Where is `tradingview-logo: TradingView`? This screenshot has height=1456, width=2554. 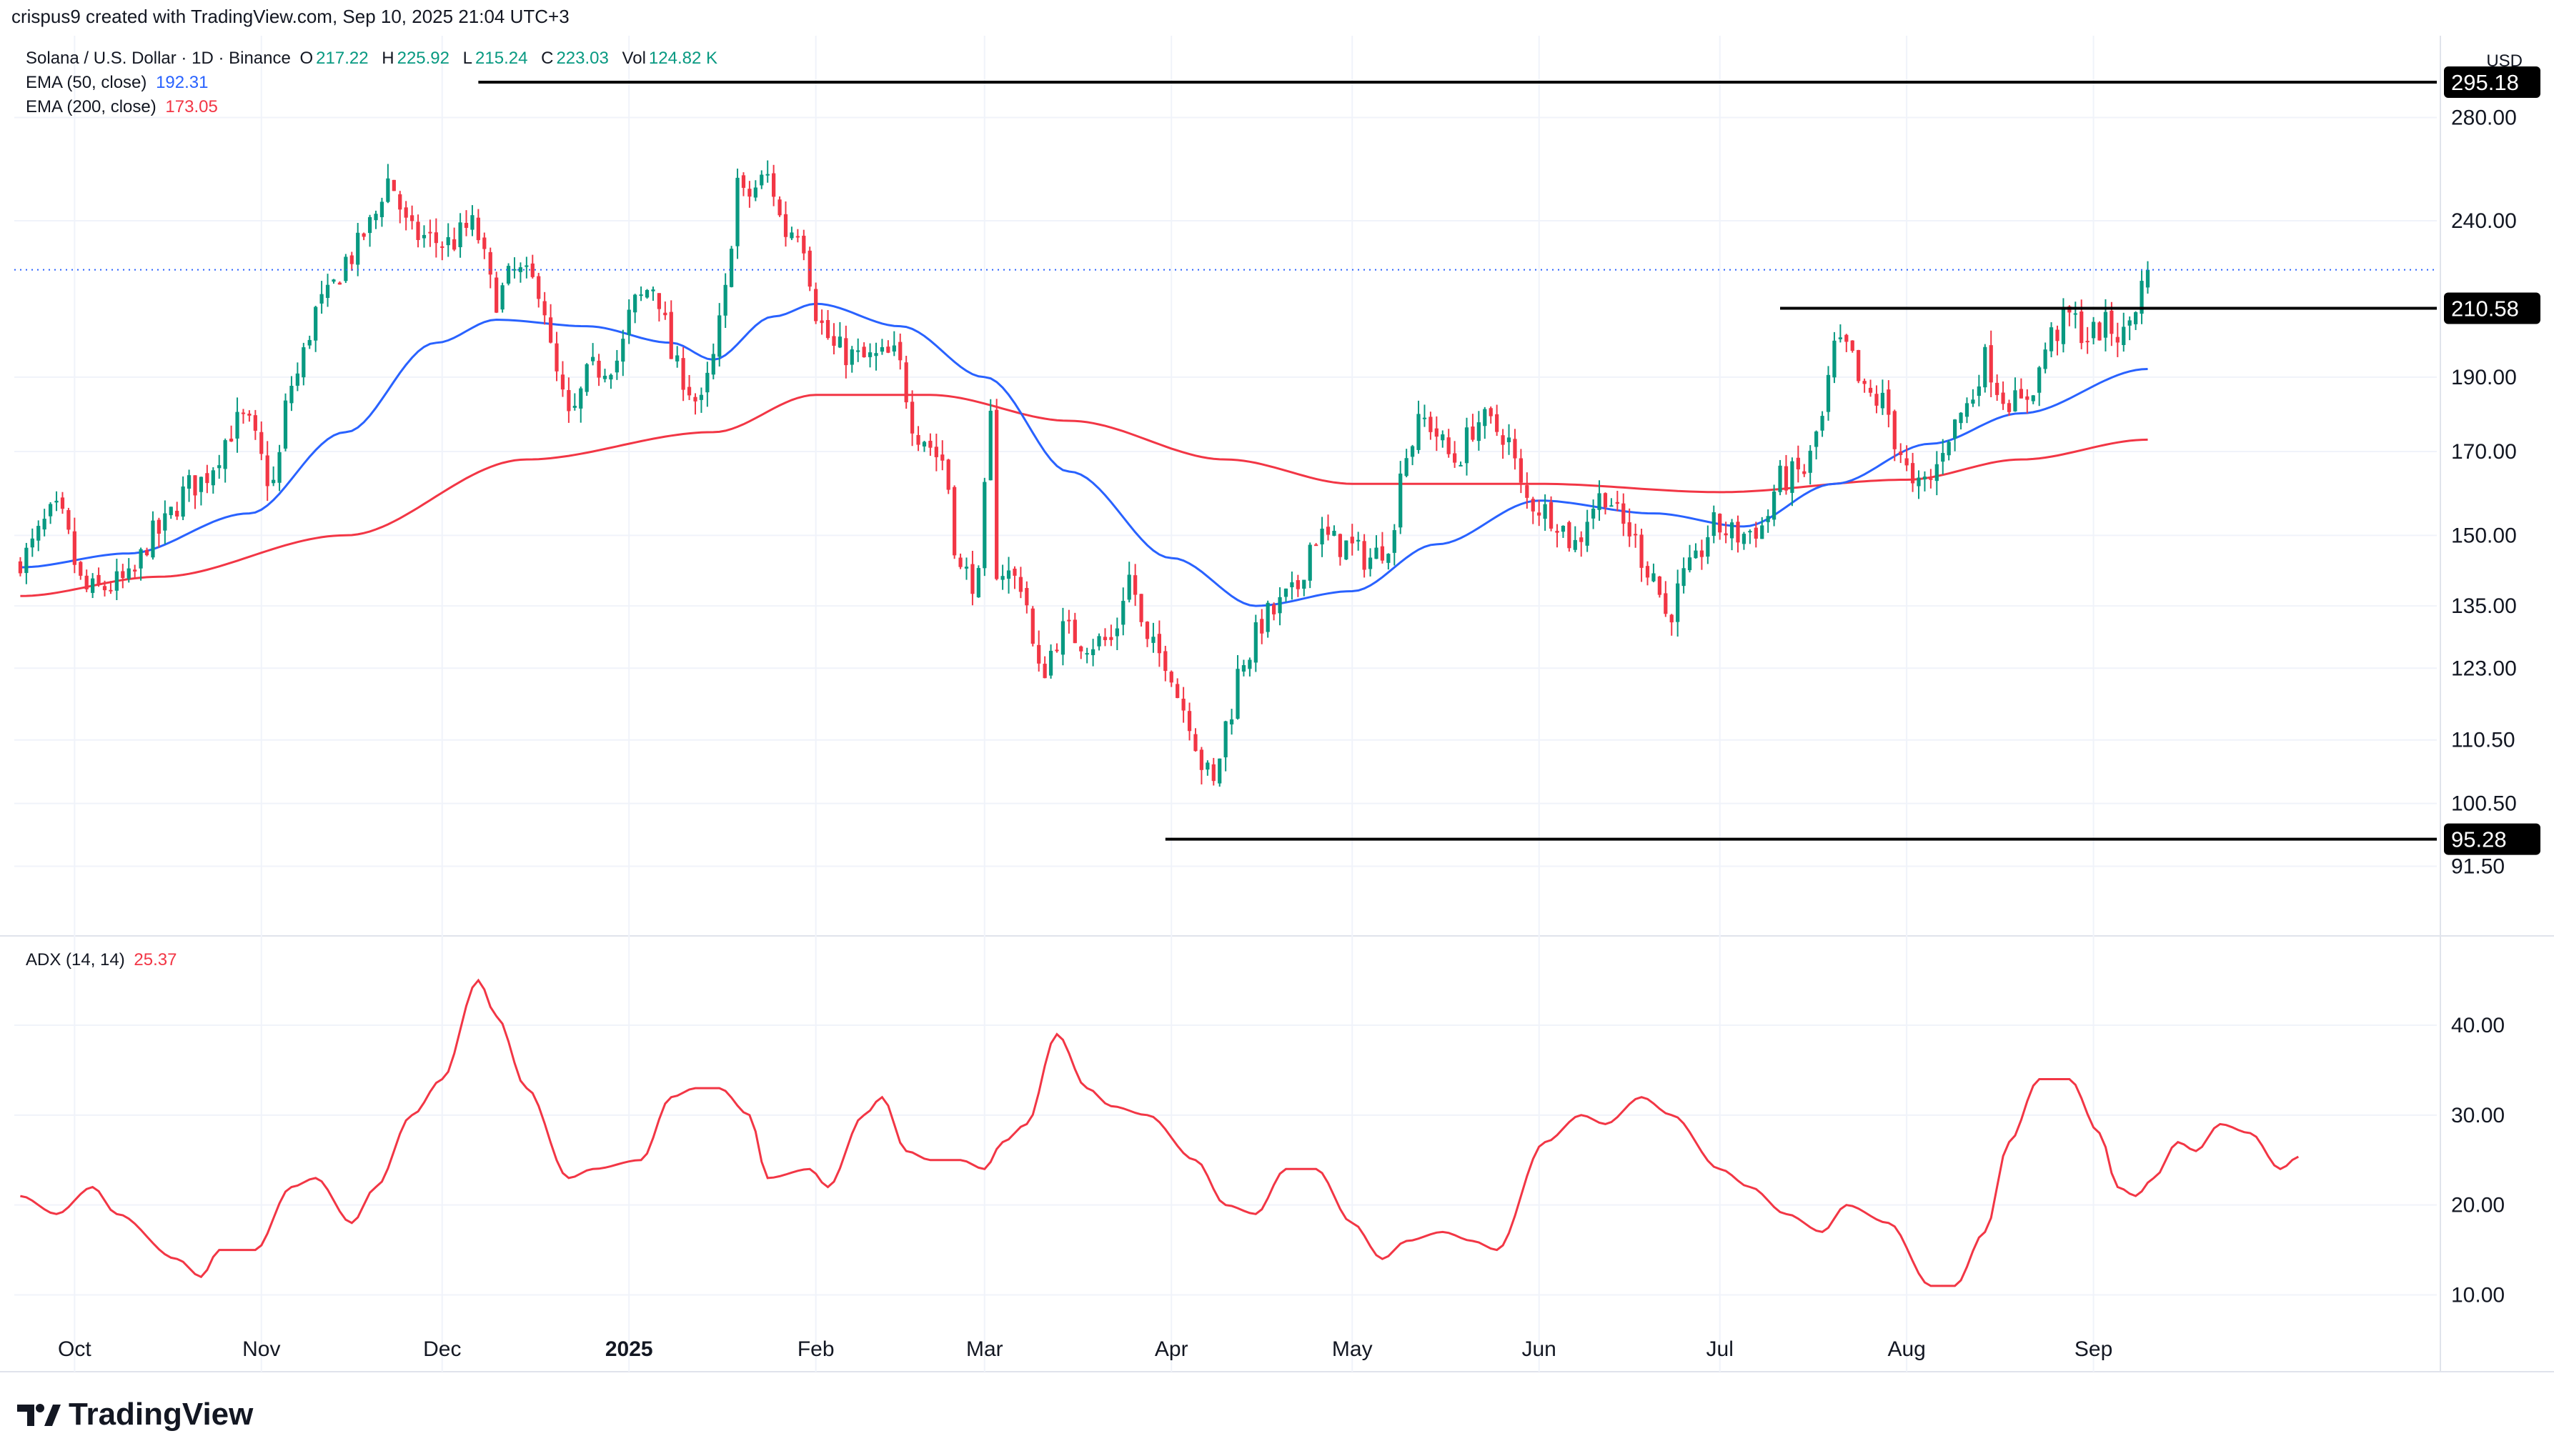
tradingview-logo: TradingView is located at coordinates (134, 1414).